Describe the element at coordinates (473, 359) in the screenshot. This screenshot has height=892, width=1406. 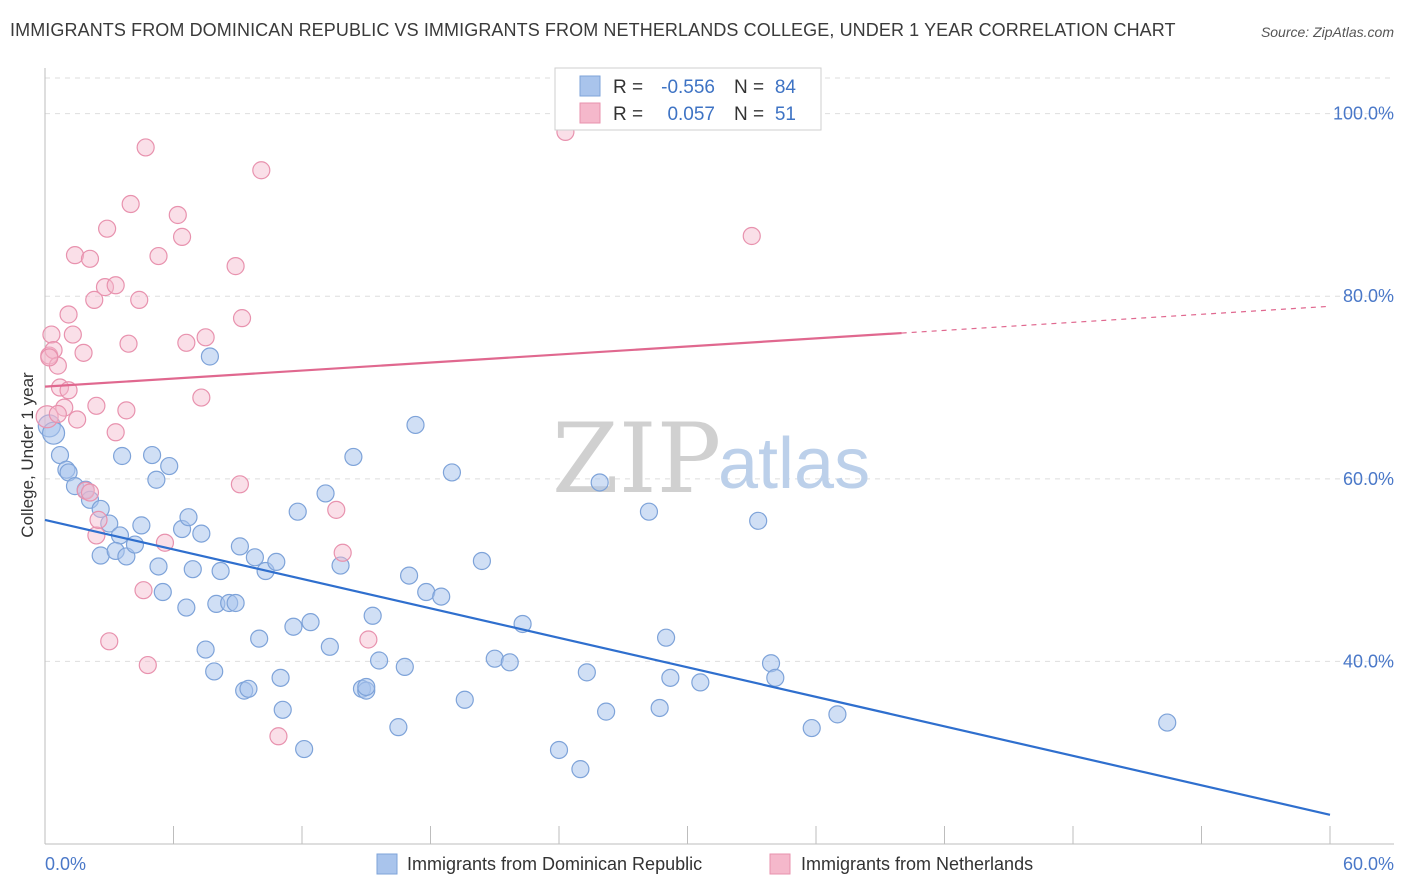
I see `trendline-netherlands` at that location.